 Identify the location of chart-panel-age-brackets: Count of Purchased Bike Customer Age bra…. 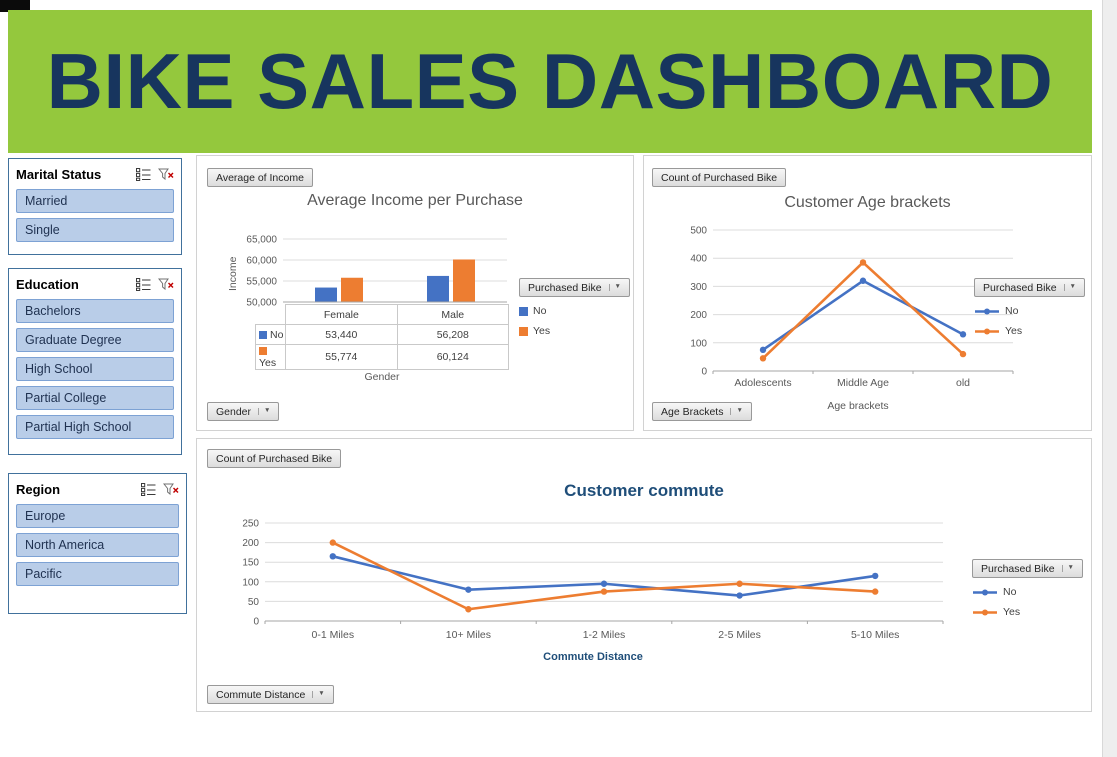
(867, 293).